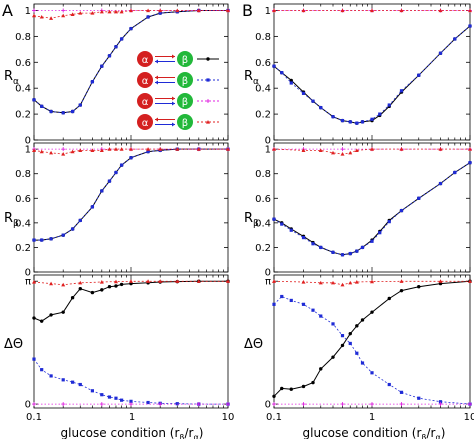  I want to click on xtick-label-left-2: 10, so click(228, 417).